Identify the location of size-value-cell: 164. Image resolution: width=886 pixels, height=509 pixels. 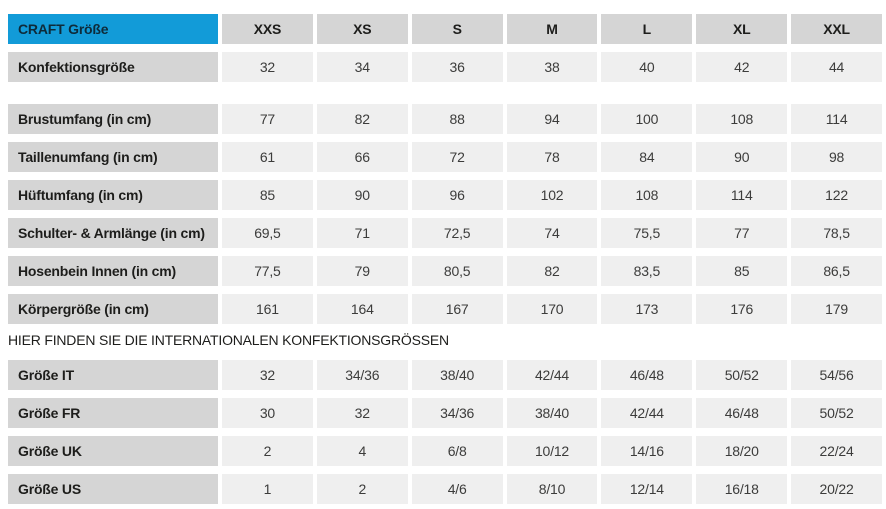
(362, 309).